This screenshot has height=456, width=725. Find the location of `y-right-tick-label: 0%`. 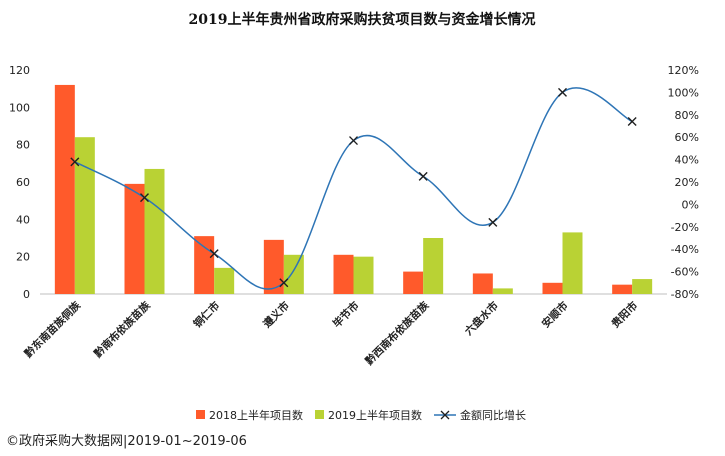

y-right-tick-label: 0% is located at coordinates (690, 204).